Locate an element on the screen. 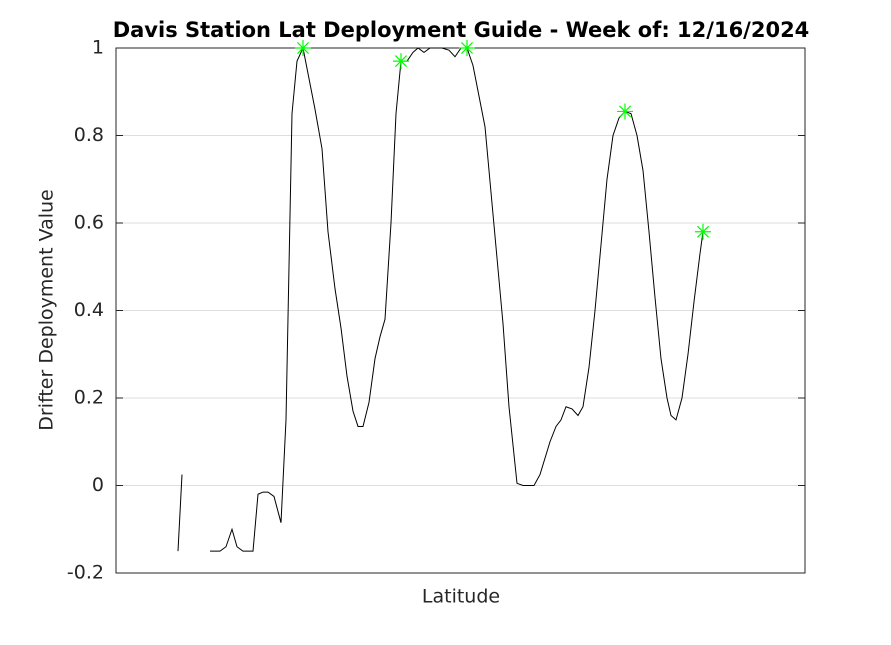  y-tick-label: -0.2 is located at coordinates (85, 573).